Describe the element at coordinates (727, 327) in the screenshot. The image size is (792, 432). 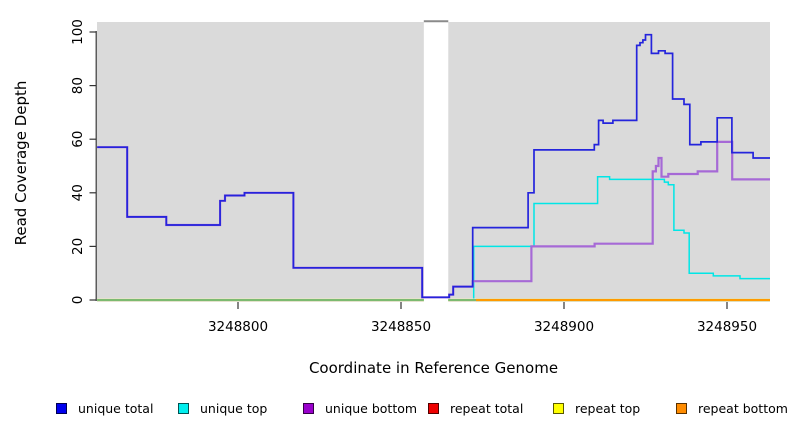
I see `svg-text: 3248950` at that location.